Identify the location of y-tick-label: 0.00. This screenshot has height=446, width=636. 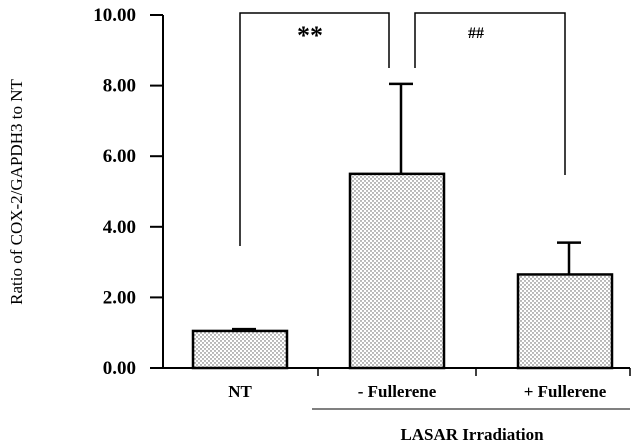
(119, 368).